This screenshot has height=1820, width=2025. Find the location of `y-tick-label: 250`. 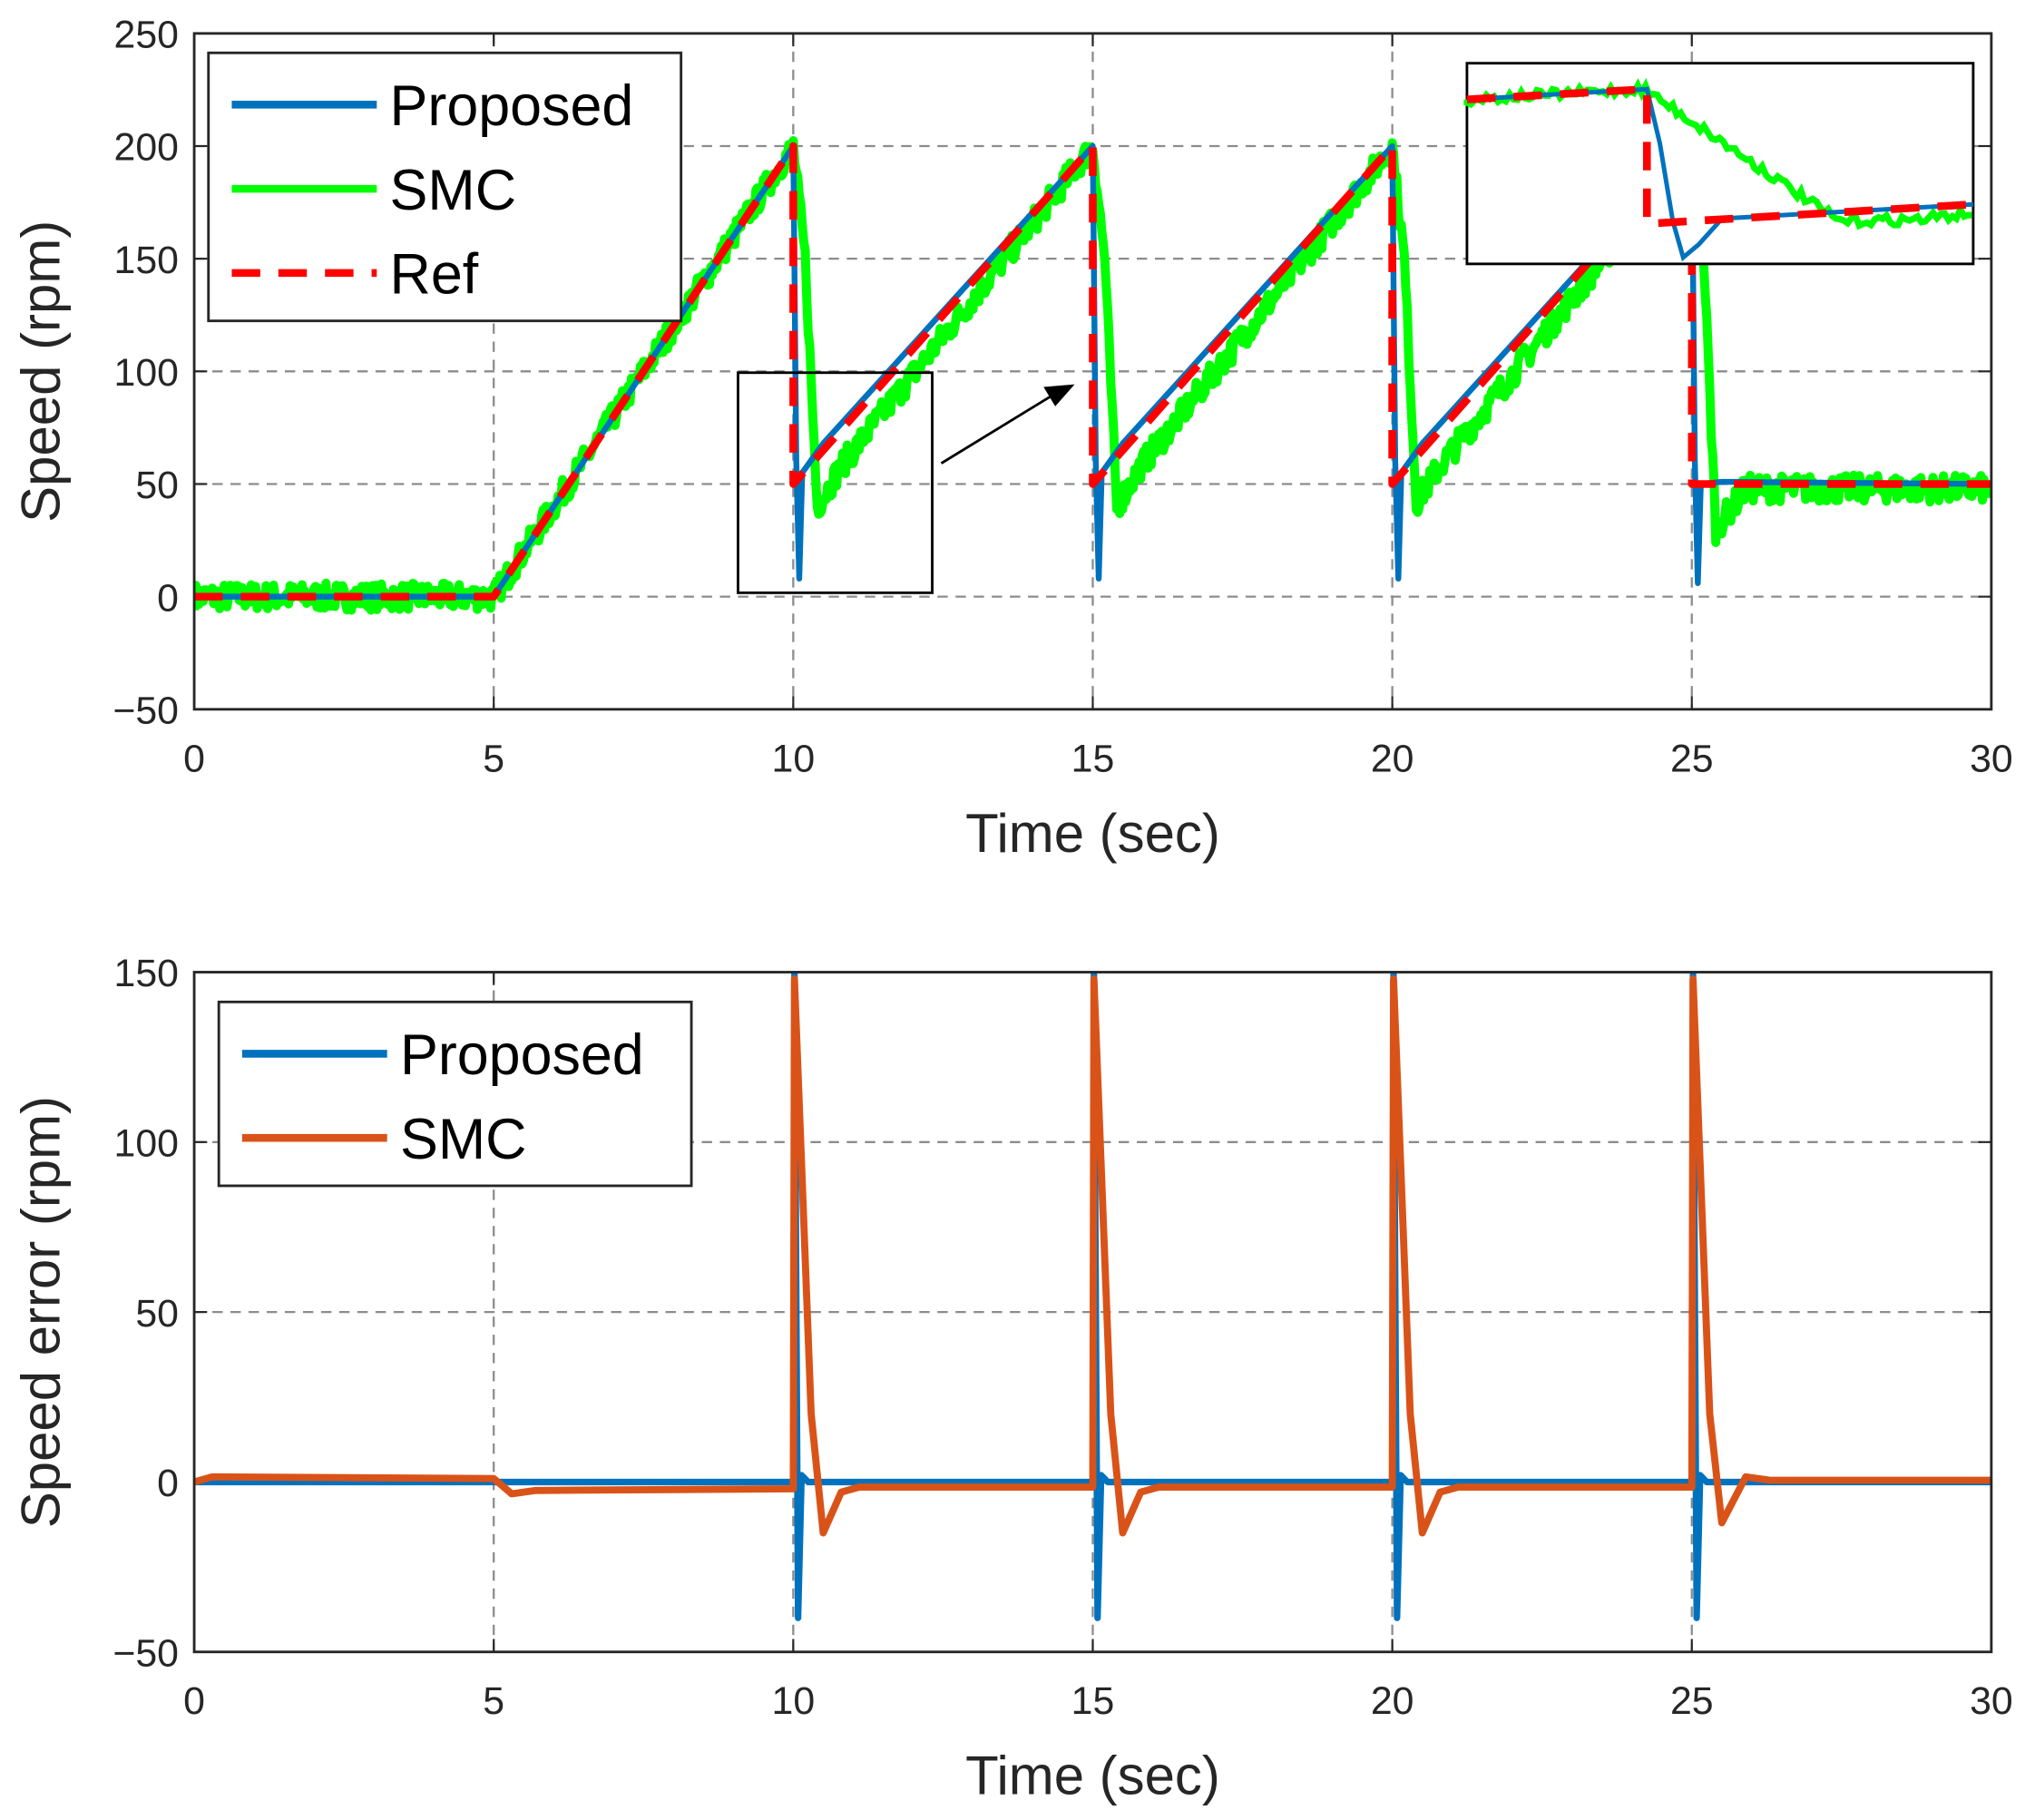

y-tick-label: 250 is located at coordinates (146, 36).